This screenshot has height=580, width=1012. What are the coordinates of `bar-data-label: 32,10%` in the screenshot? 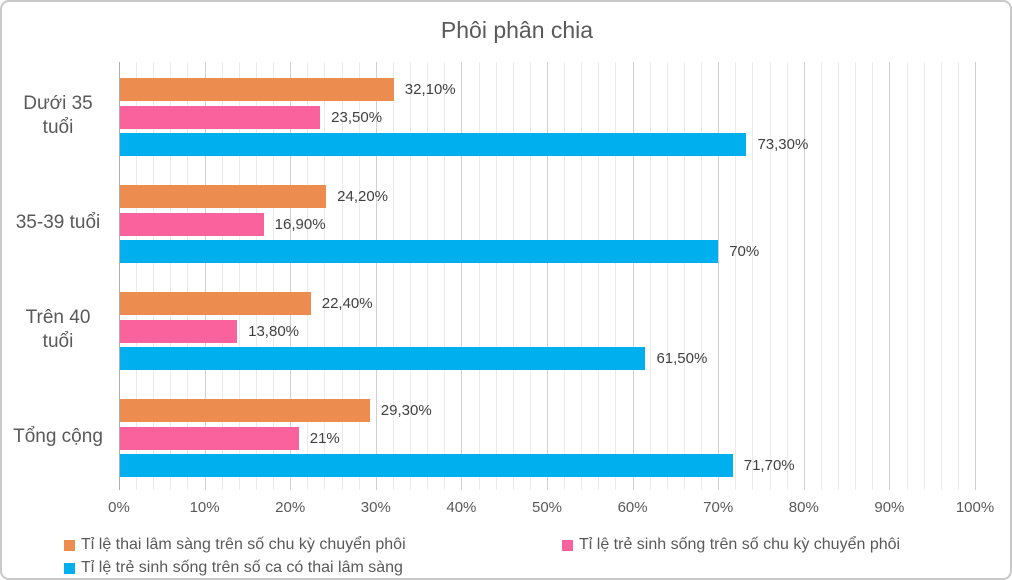 It's located at (430, 89).